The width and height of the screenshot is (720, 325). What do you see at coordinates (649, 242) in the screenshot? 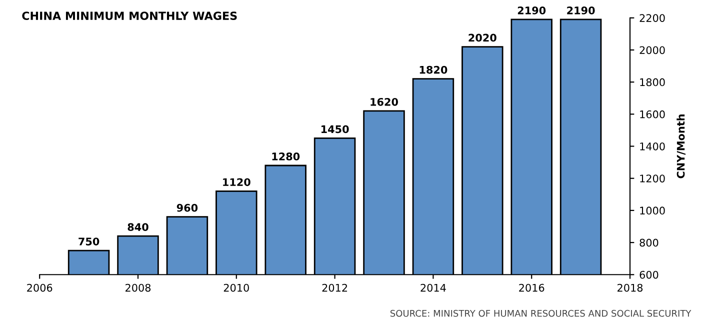
I see `y-tick-label: 800` at bounding box center [649, 242].